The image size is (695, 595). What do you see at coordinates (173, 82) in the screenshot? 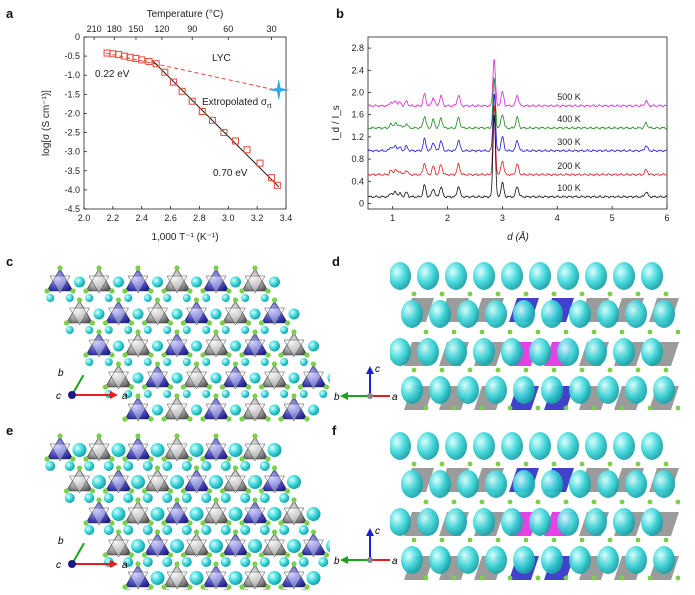
I see `data-point` at bounding box center [173, 82].